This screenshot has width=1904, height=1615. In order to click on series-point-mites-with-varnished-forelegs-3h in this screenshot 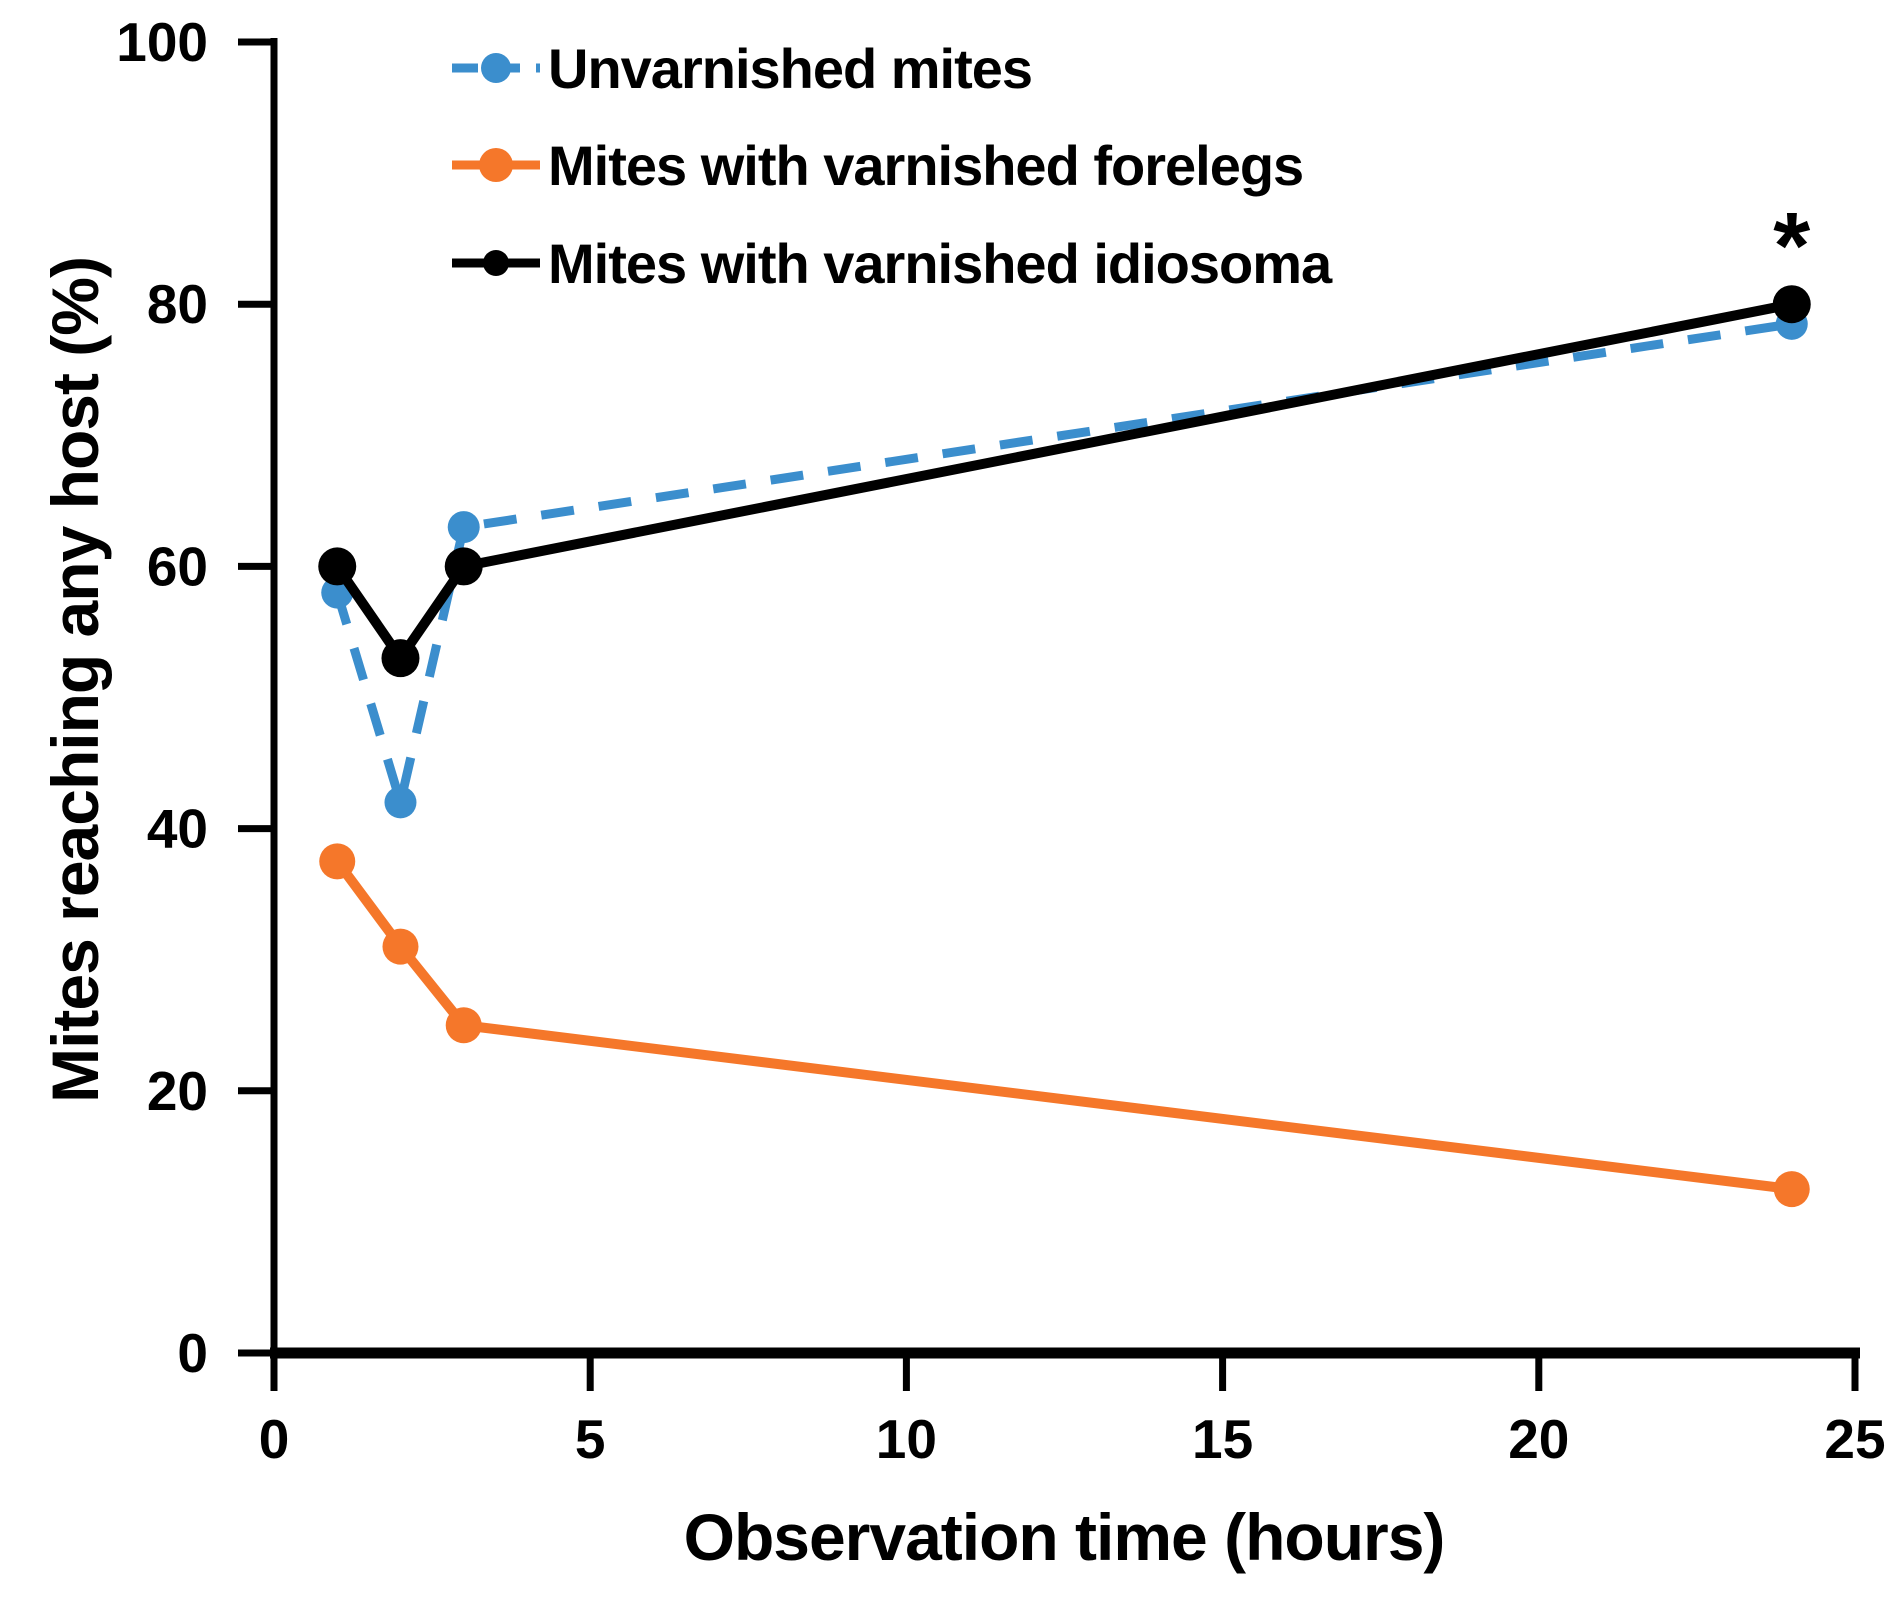, I will do `click(463, 1025)`.